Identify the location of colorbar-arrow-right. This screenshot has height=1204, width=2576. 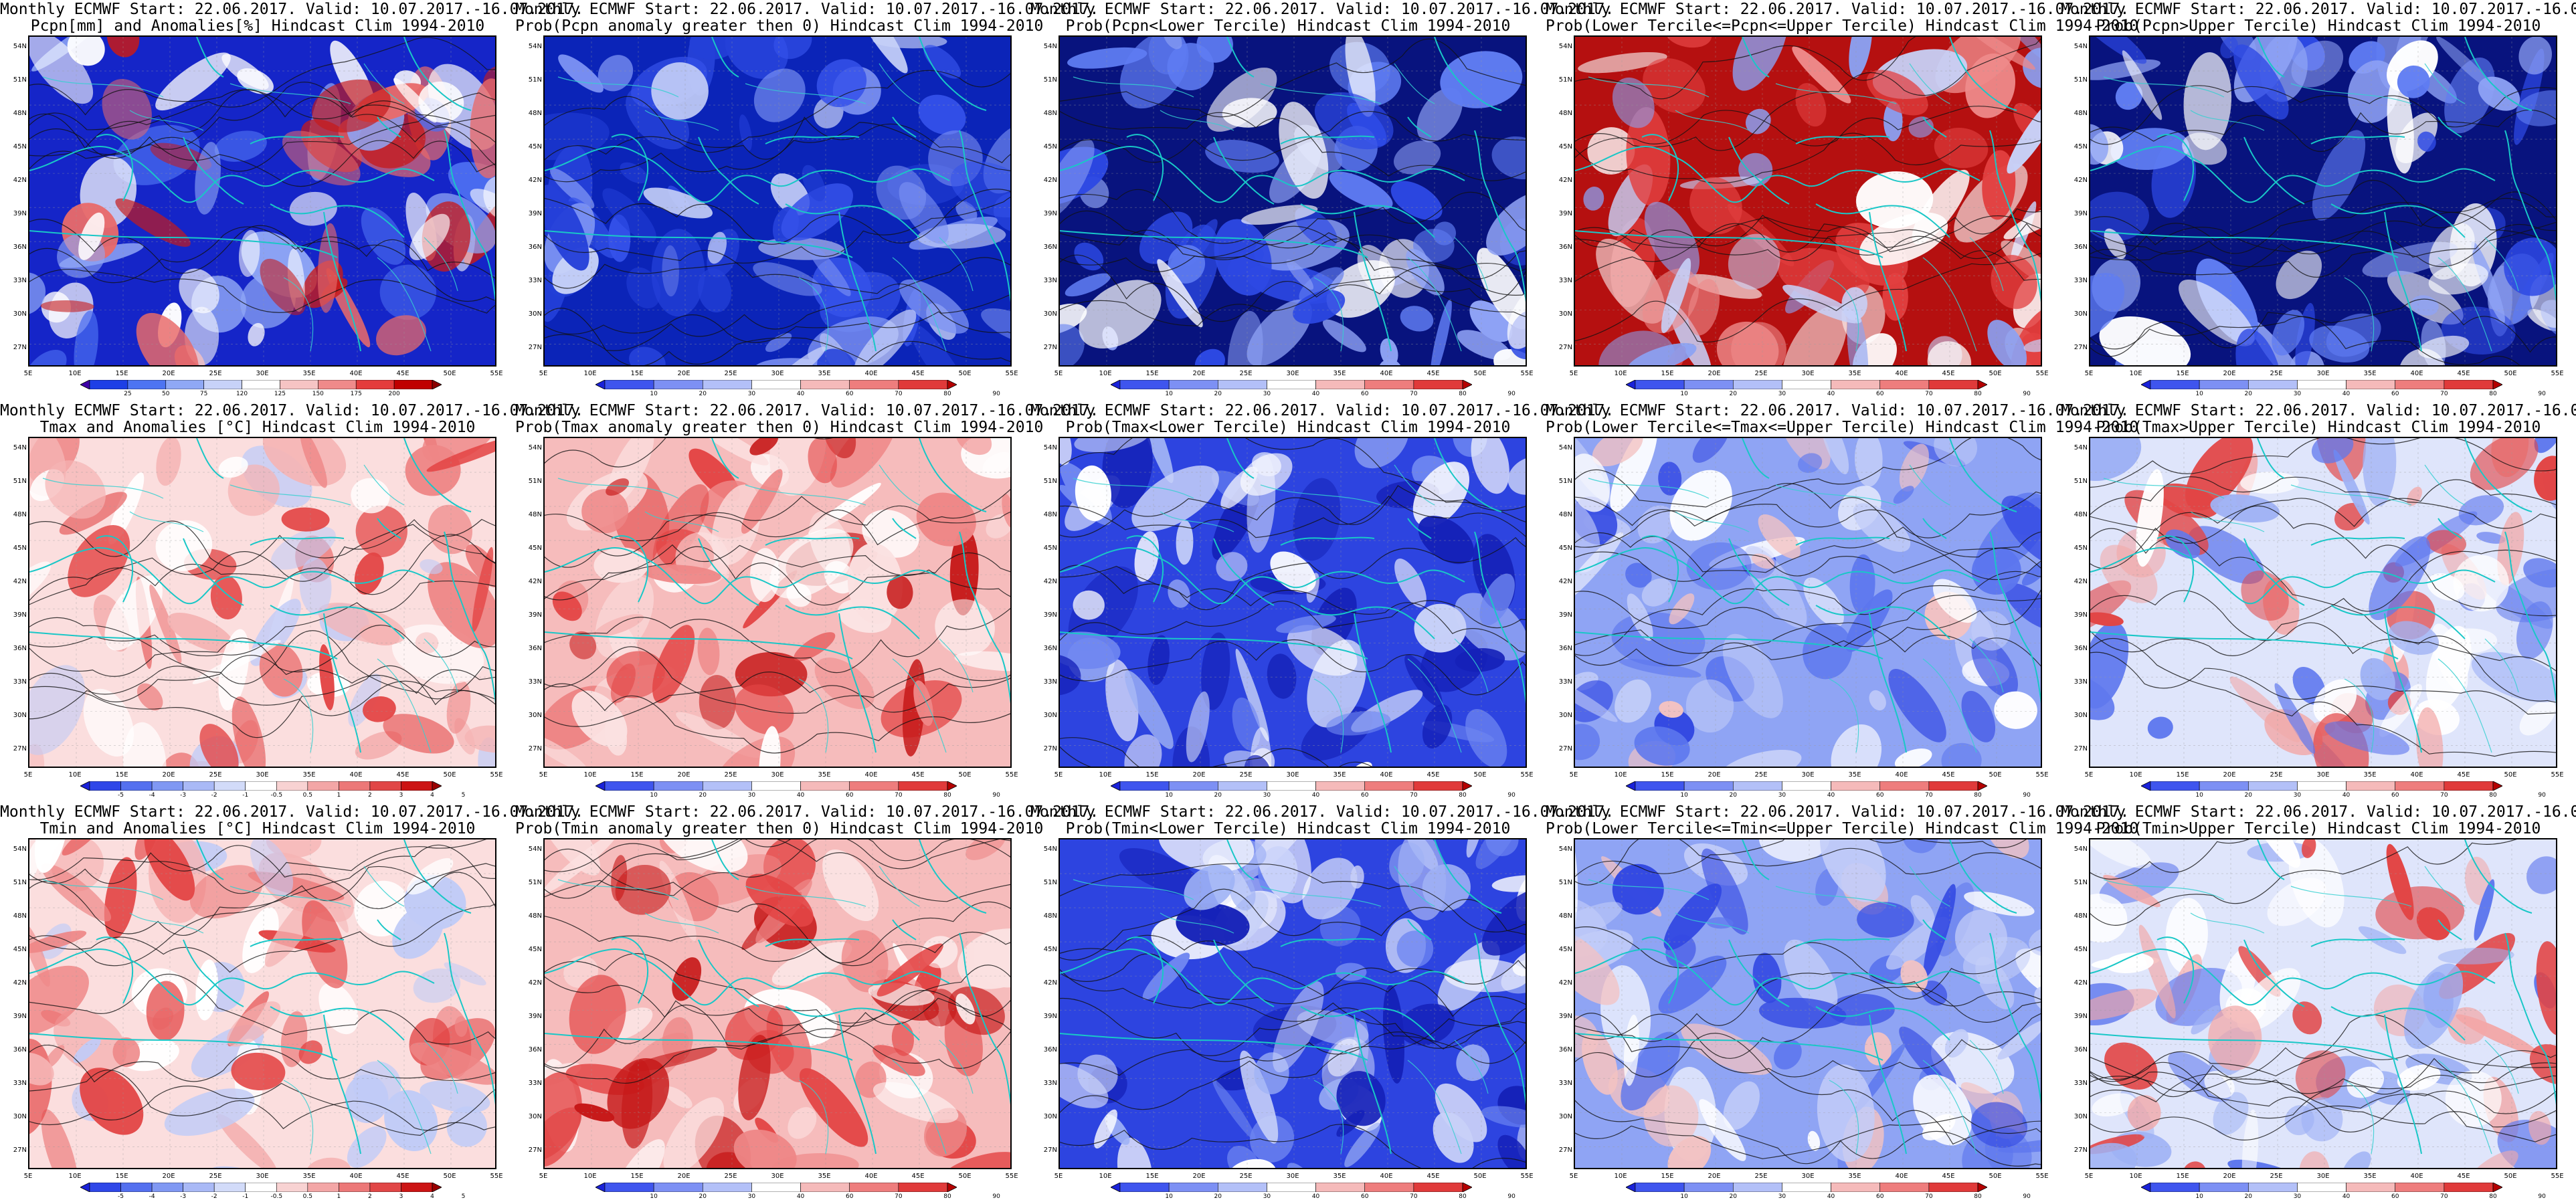
(2497, 384).